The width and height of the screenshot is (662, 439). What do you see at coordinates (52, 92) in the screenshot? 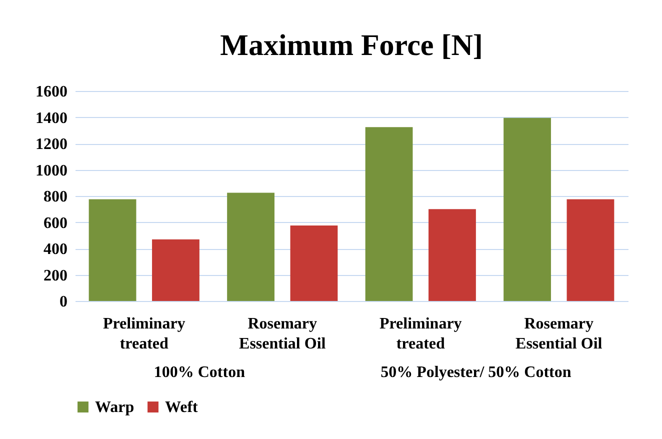
I see `y-tick-label: 1600` at bounding box center [52, 92].